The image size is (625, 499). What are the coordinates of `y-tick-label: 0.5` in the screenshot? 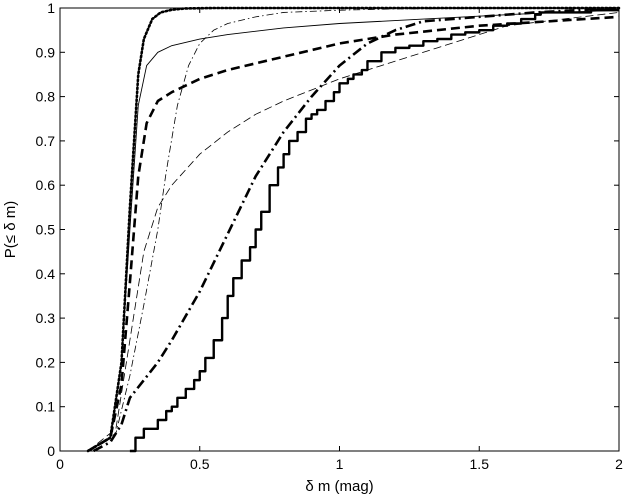 It's located at (46, 230).